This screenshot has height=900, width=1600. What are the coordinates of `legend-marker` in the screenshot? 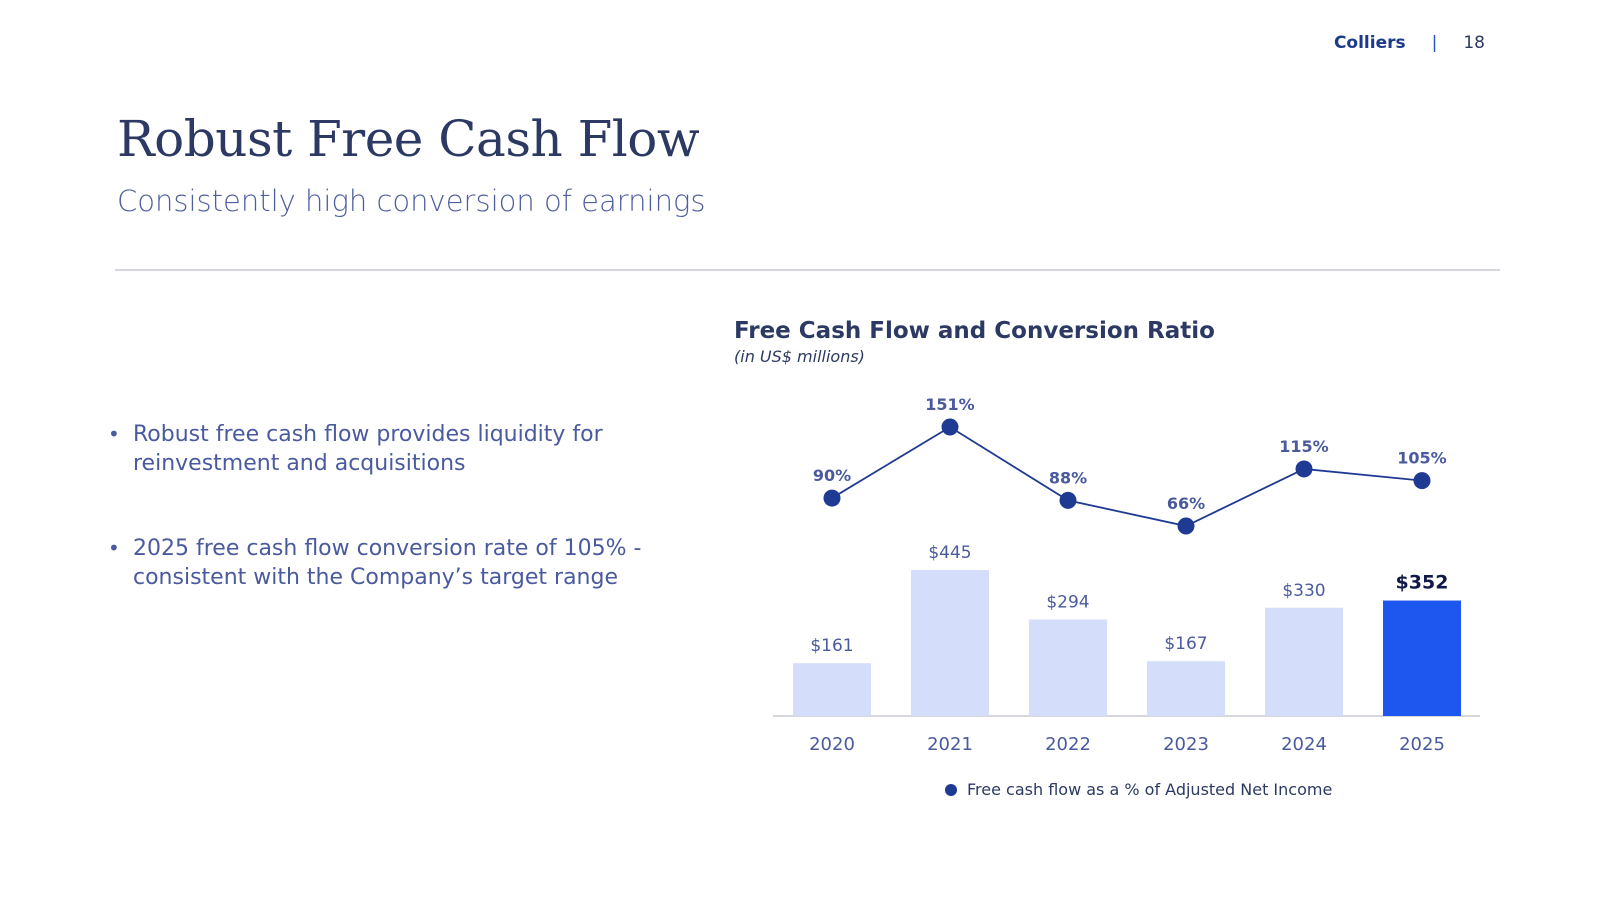 It's located at (951, 789).